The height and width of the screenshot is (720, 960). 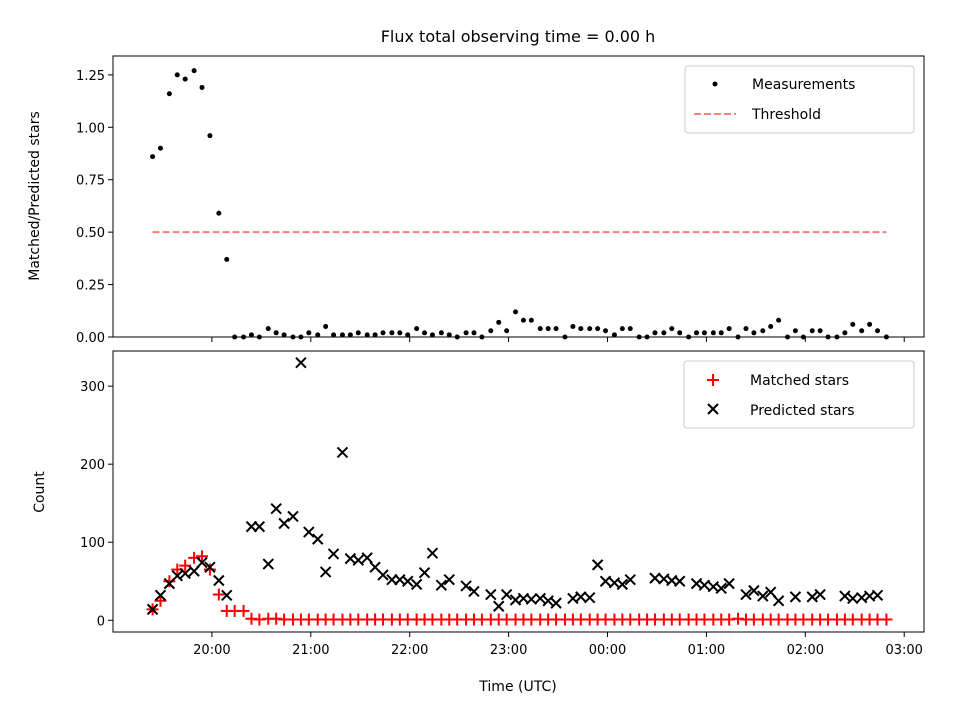 What do you see at coordinates (803, 85) in the screenshot?
I see `legend-label-measurements: Measurements` at bounding box center [803, 85].